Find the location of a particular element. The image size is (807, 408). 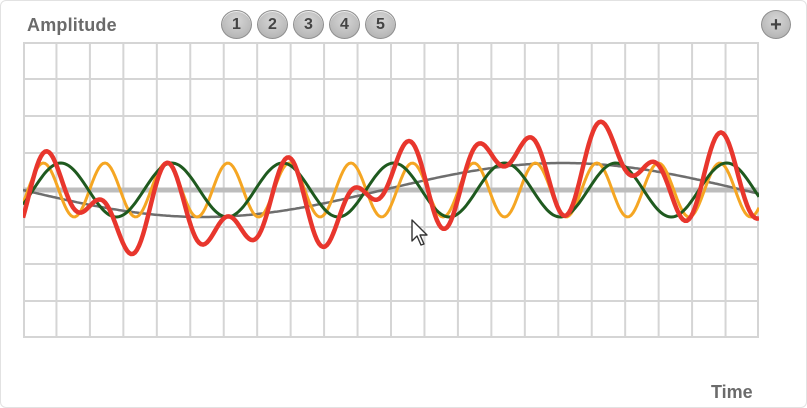

amplitude-axis-label: Amplitude is located at coordinates (72, 25).